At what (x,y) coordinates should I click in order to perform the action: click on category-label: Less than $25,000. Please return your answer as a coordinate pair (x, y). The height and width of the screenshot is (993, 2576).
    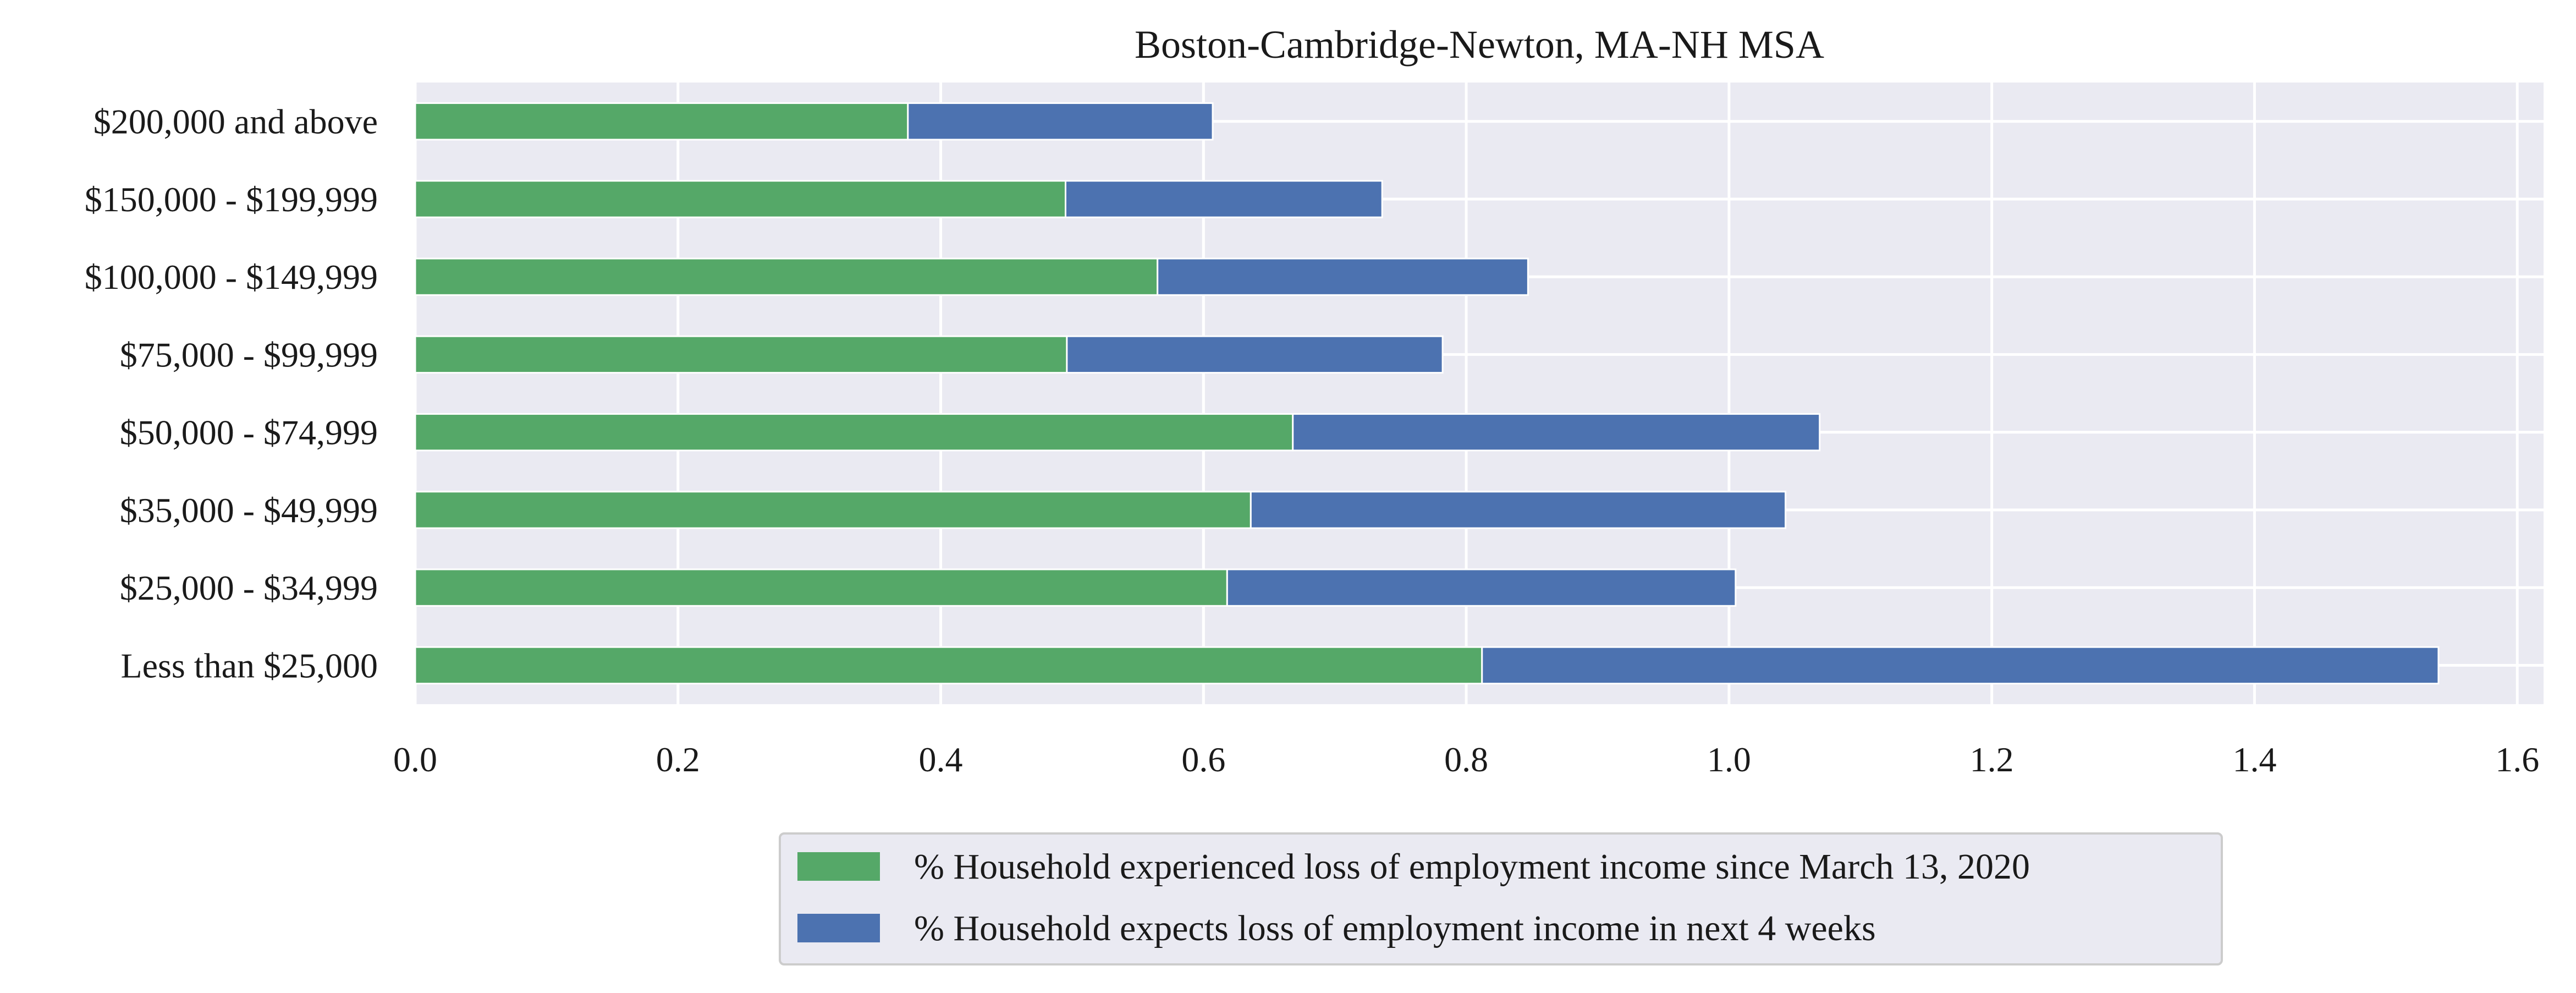
    Looking at the image, I should click on (249, 665).